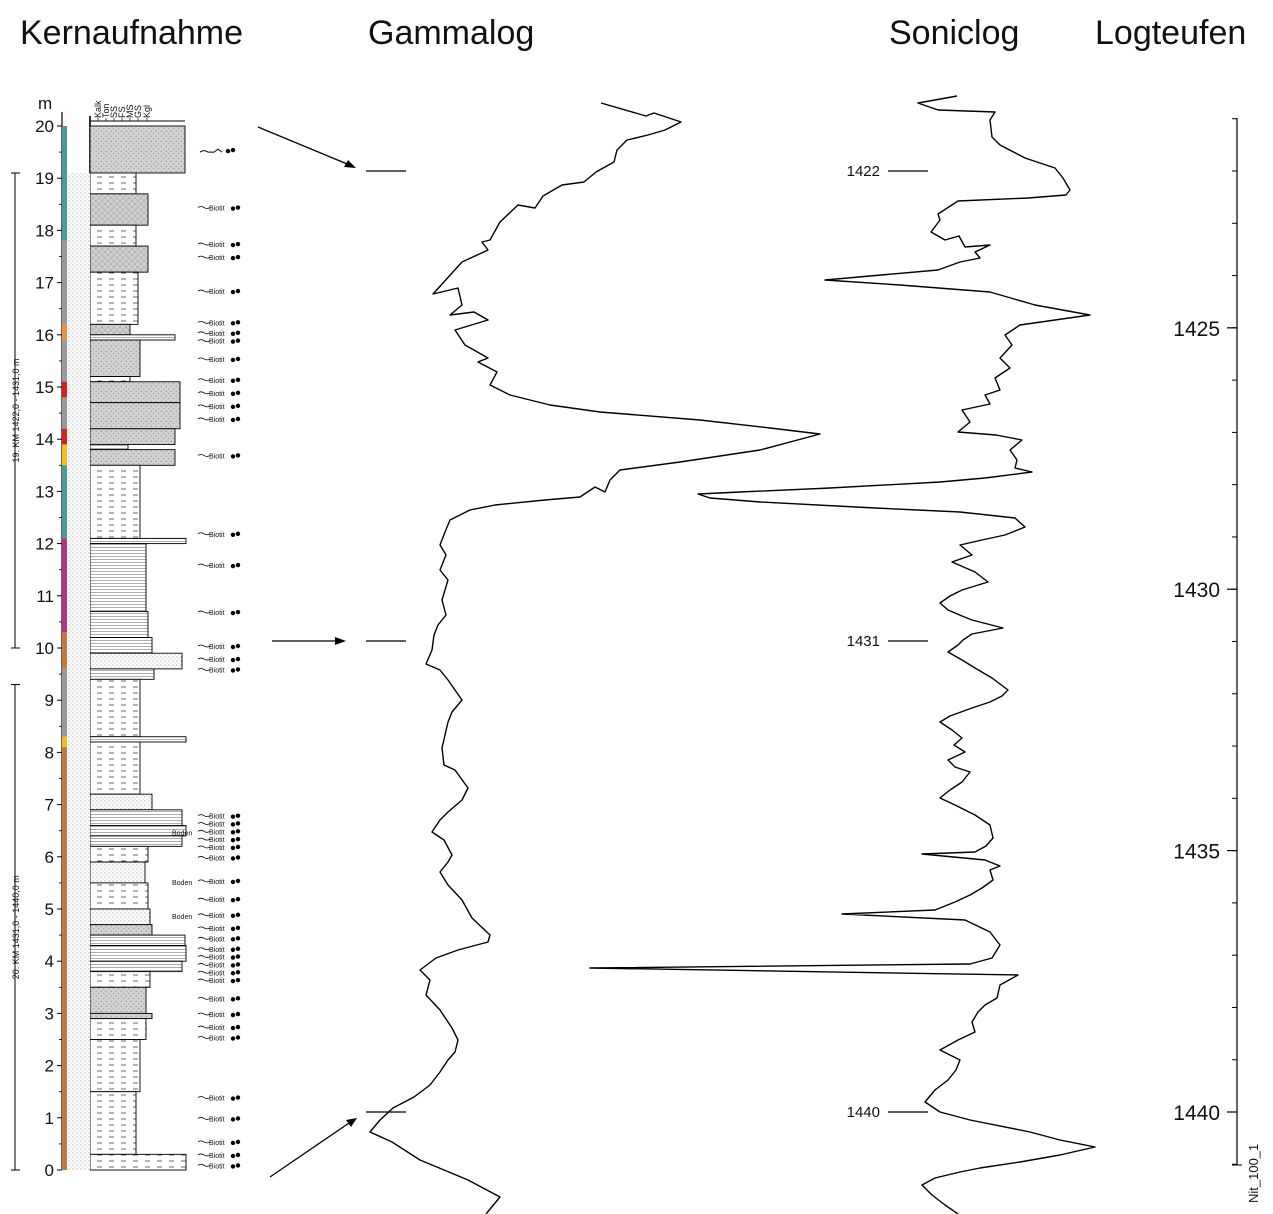  What do you see at coordinates (863, 641) in the screenshot?
I see `sonic-marker-label: 1431` at bounding box center [863, 641].